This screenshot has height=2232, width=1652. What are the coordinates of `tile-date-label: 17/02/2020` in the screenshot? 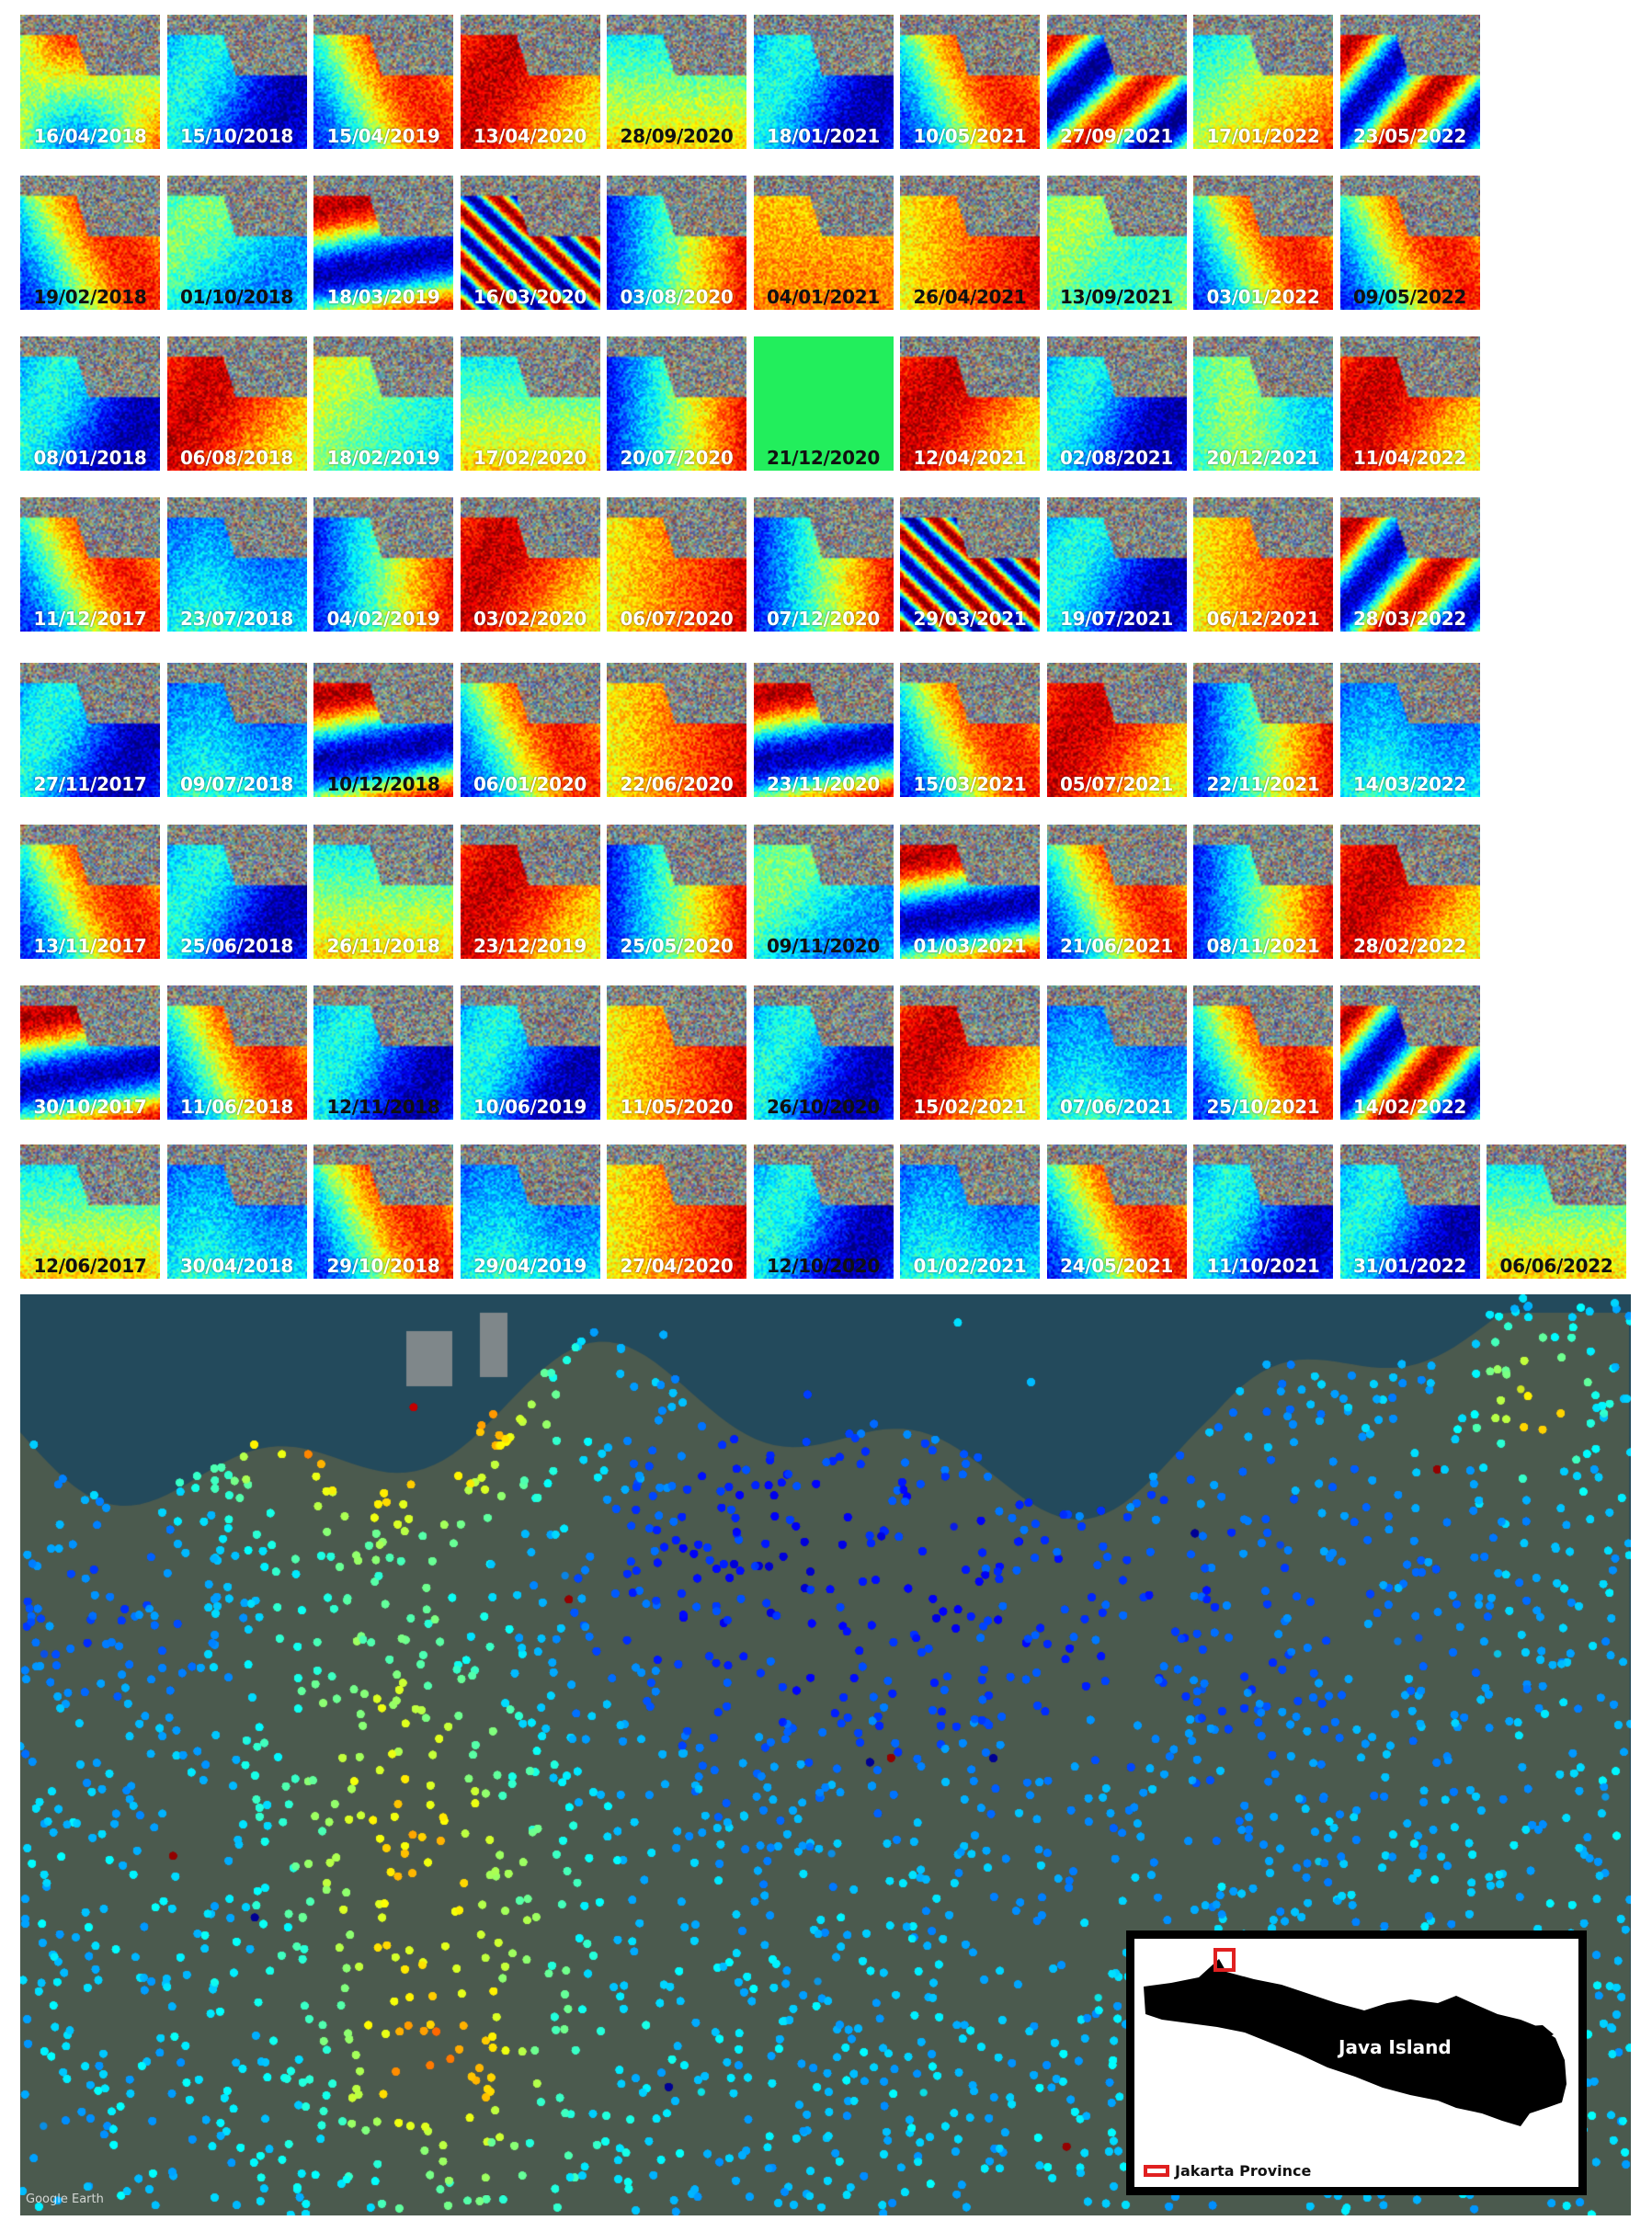 It's located at (530, 458).